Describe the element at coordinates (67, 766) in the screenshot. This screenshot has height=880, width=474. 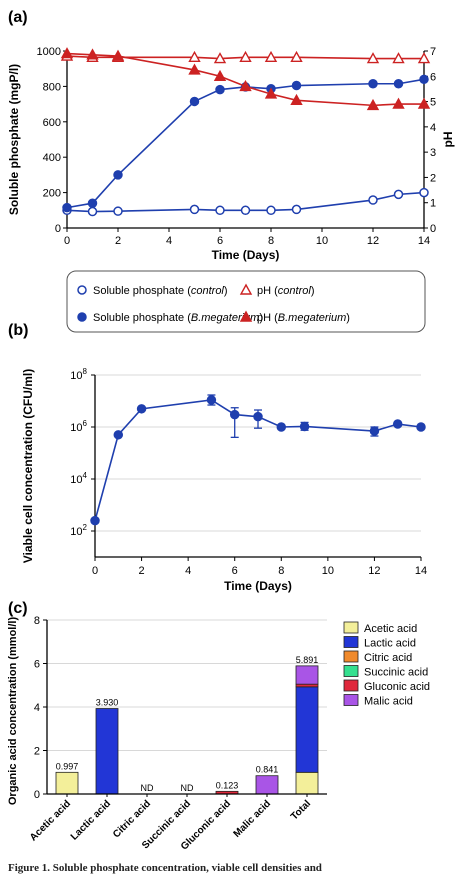
I see `bar-value-label: 0.997` at that location.